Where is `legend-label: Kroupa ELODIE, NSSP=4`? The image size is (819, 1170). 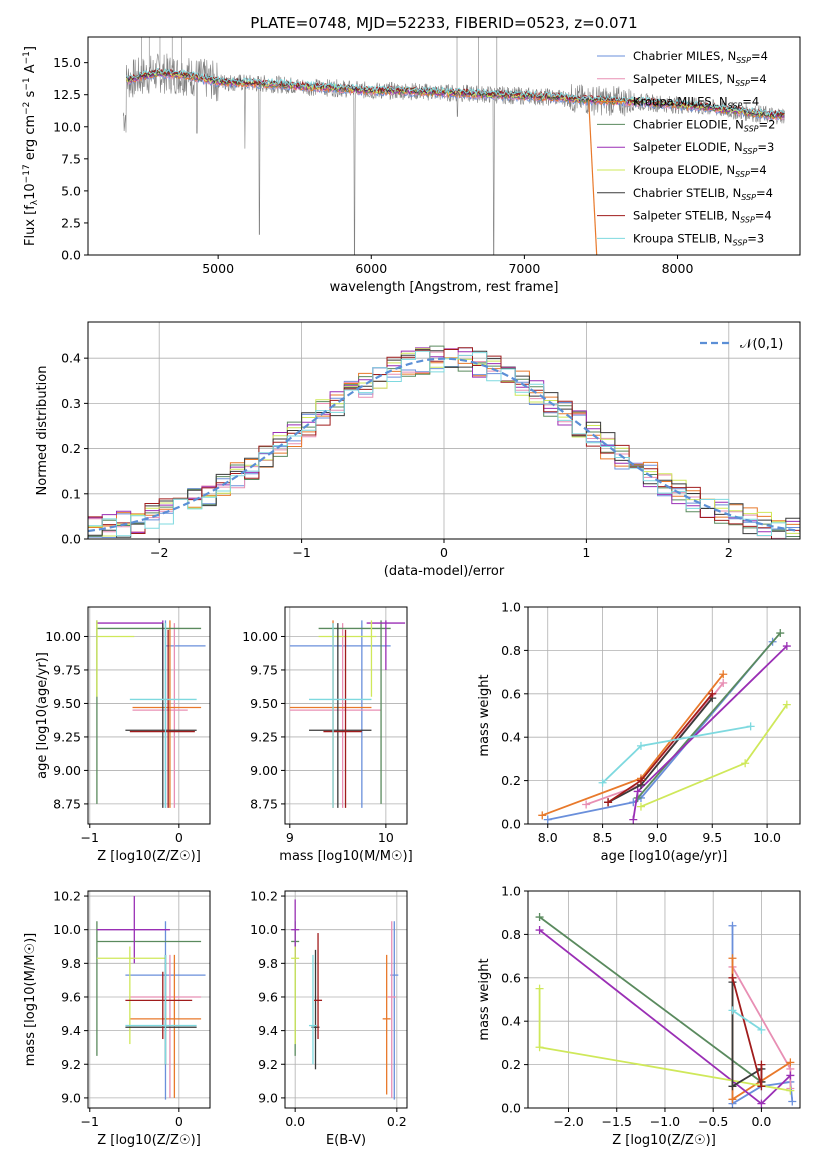
legend-label: Kroupa ELODIE, NSSP=4 is located at coordinates (700, 171).